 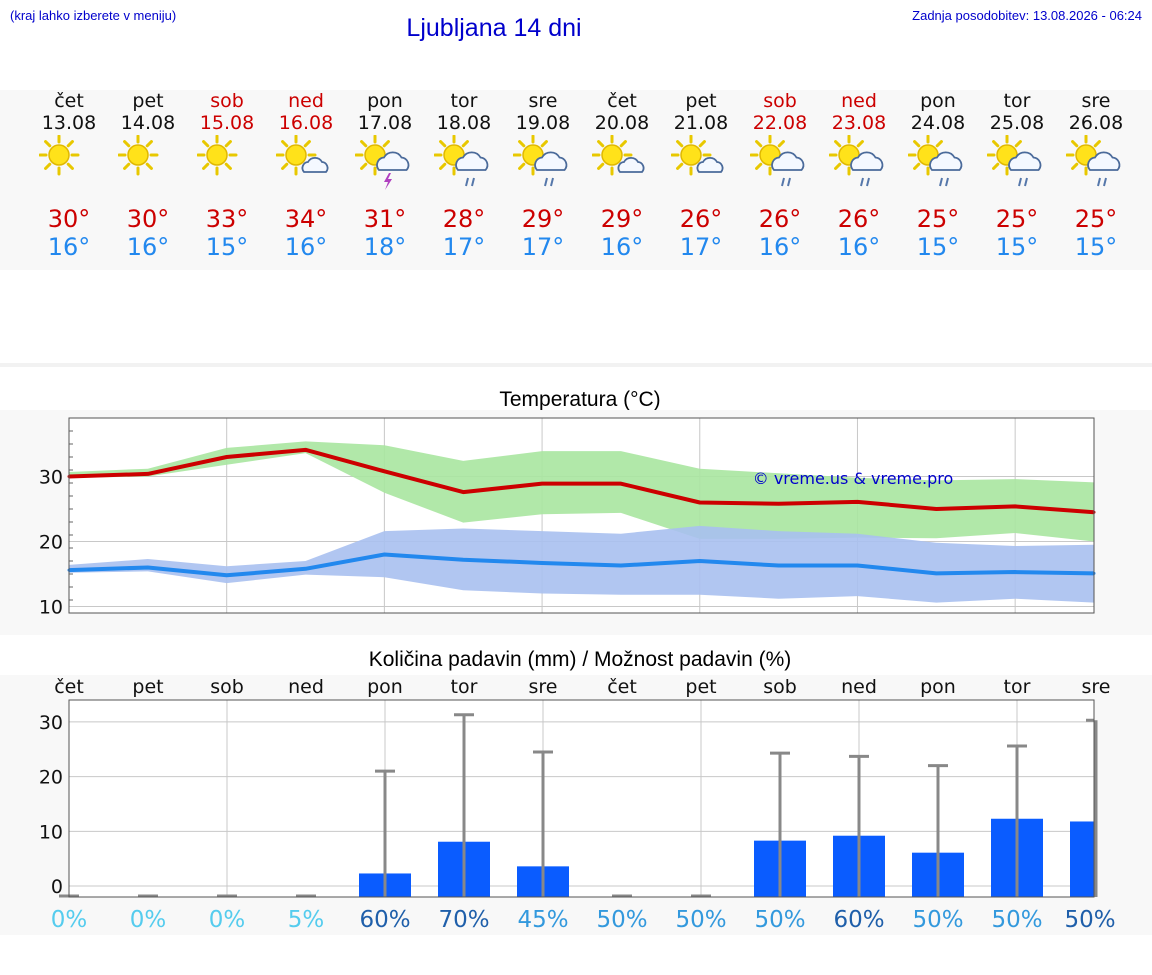 I want to click on forecast-day: sob 15.08 33° 15°, so click(x=227, y=175).